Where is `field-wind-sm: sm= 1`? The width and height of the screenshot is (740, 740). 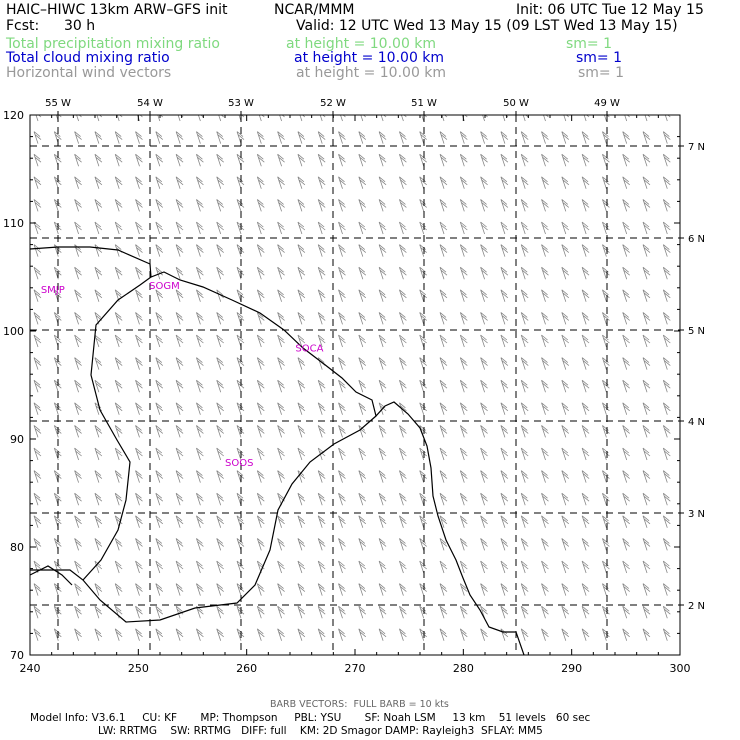
field-wind-sm: sm= 1 is located at coordinates (601, 73).